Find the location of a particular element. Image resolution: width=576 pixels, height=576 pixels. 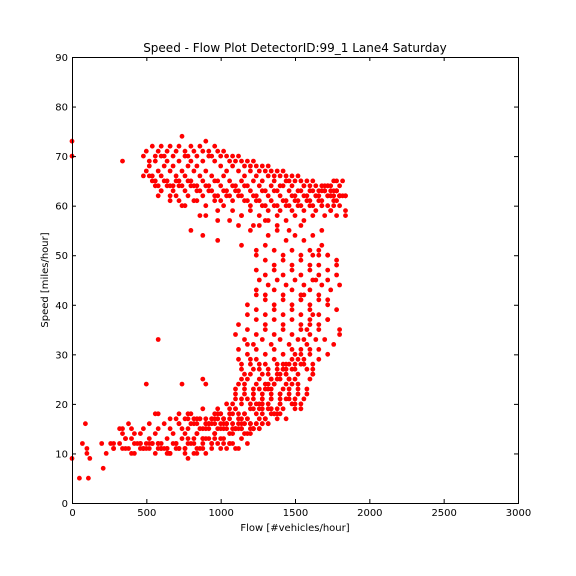

y-tick-label: 50 is located at coordinates (61, 256).